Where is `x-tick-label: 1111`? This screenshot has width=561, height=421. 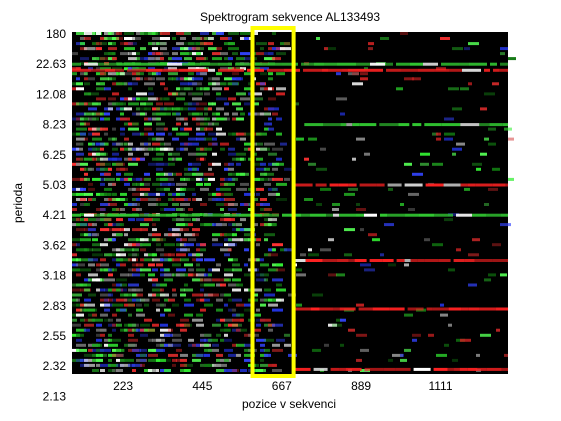 x-tick-label: 1111 is located at coordinates (440, 386).